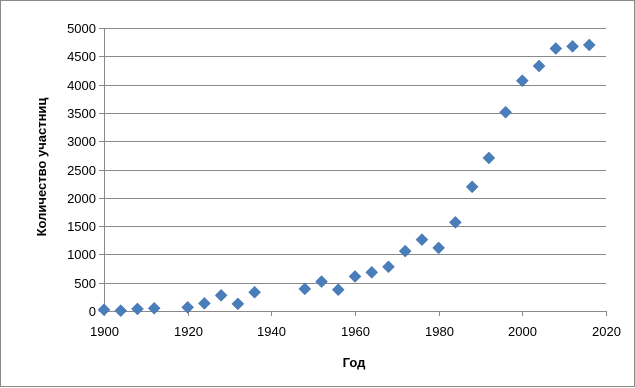 This screenshot has width=635, height=388. Describe the element at coordinates (81, 56) in the screenshot. I see `y-tick-label: 4500` at that location.